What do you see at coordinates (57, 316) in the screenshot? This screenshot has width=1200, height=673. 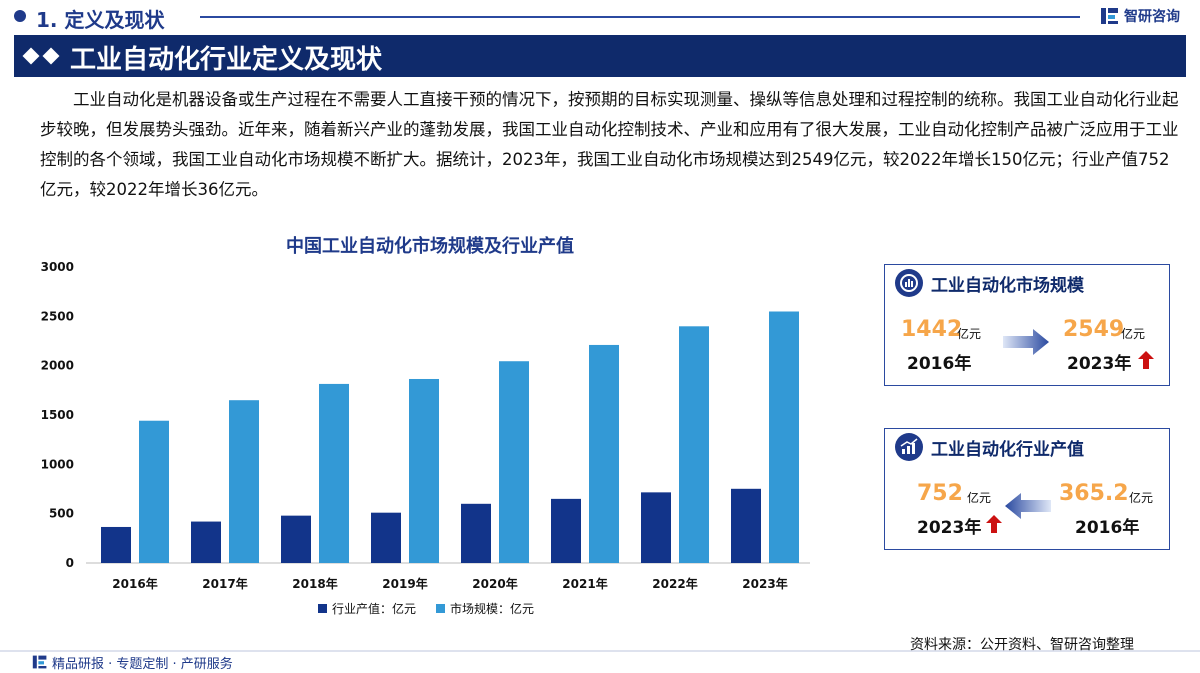 I see `y-tick-label: 2500` at bounding box center [57, 316].